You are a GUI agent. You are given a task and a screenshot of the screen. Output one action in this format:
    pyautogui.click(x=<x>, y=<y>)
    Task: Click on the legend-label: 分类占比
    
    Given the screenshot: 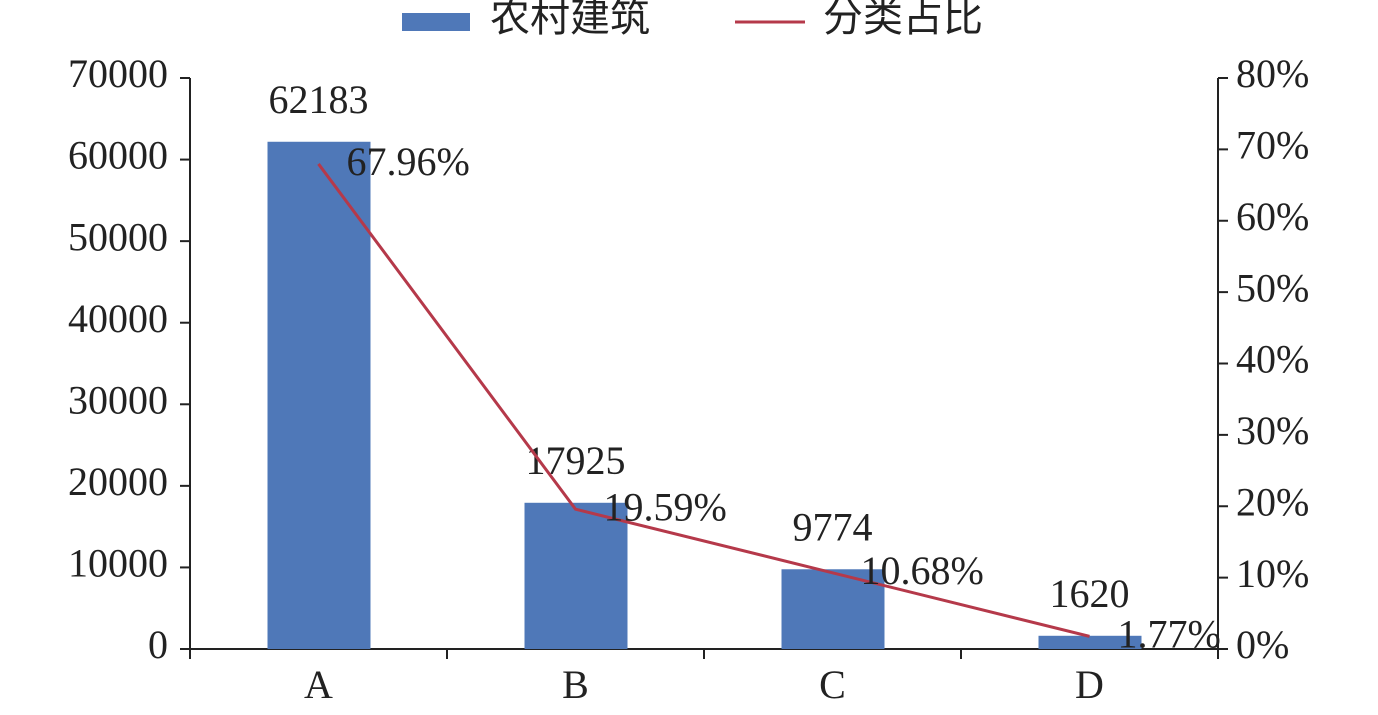 What is the action you would take?
    pyautogui.click(x=903, y=20)
    